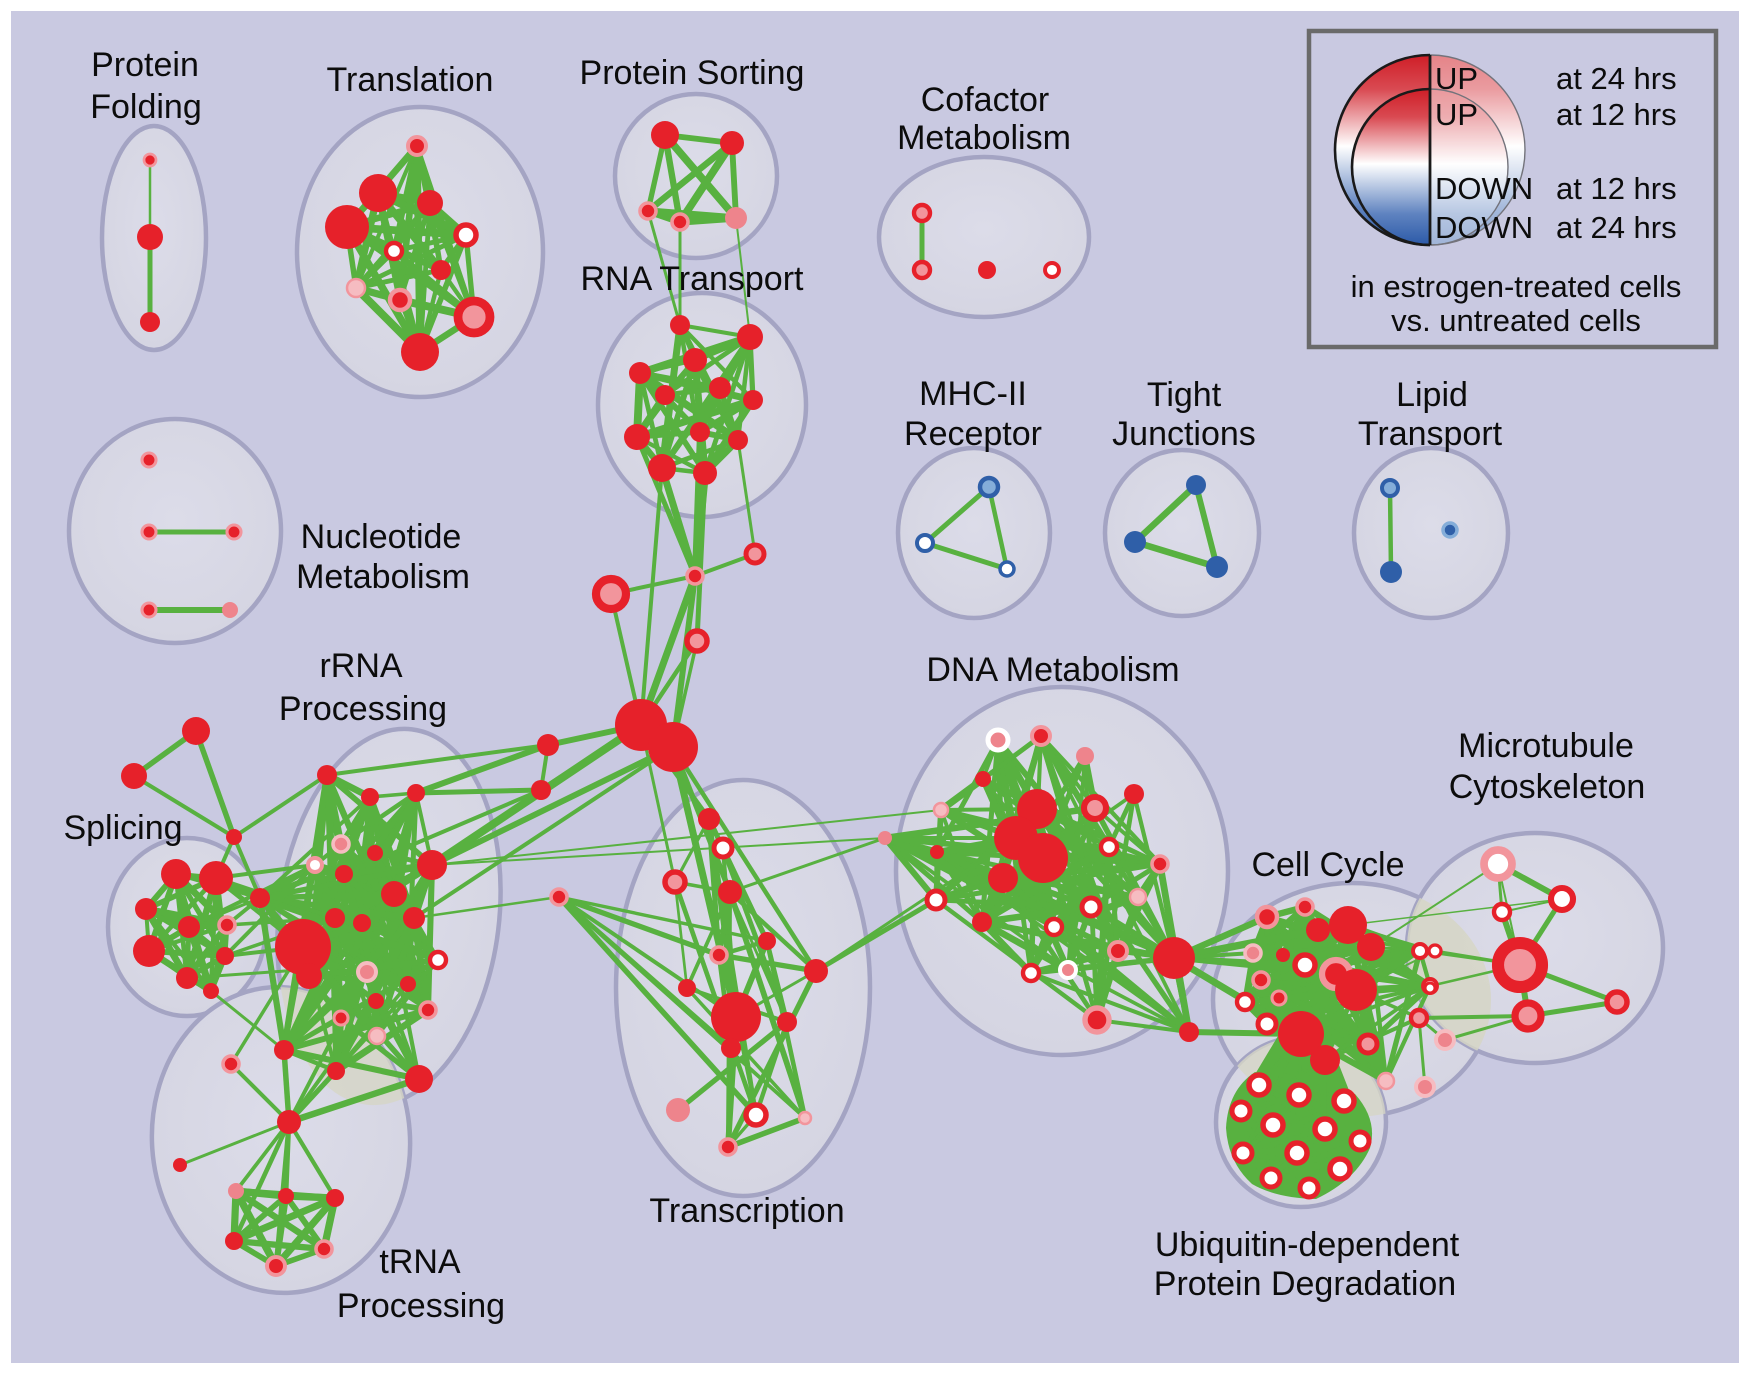  I want to click on svg-text: Translation, so click(410, 80).